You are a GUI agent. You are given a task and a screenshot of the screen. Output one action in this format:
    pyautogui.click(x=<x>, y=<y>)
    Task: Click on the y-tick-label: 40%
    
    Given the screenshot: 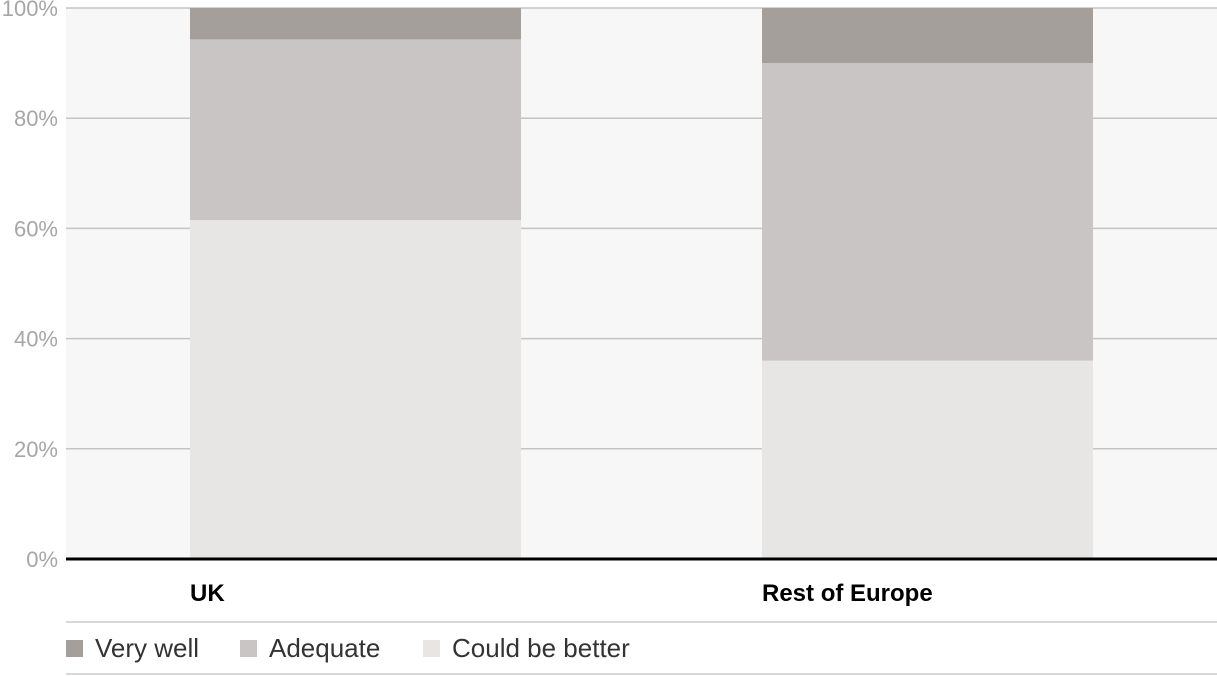 What is the action you would take?
    pyautogui.click(x=36, y=339)
    